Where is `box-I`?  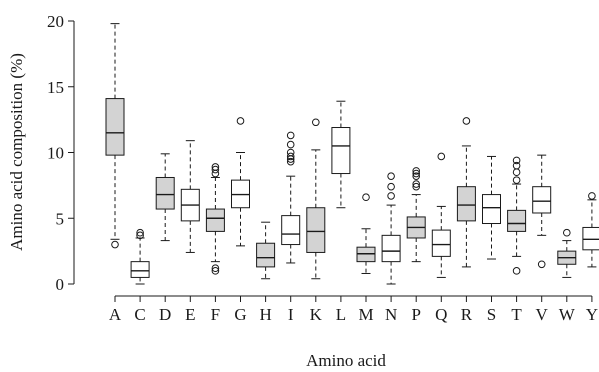 box-I is located at coordinates (291, 197).